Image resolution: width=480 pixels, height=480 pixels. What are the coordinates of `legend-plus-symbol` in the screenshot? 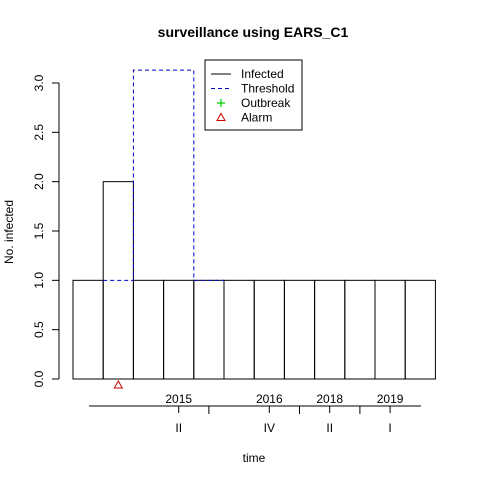 It's located at (221, 103).